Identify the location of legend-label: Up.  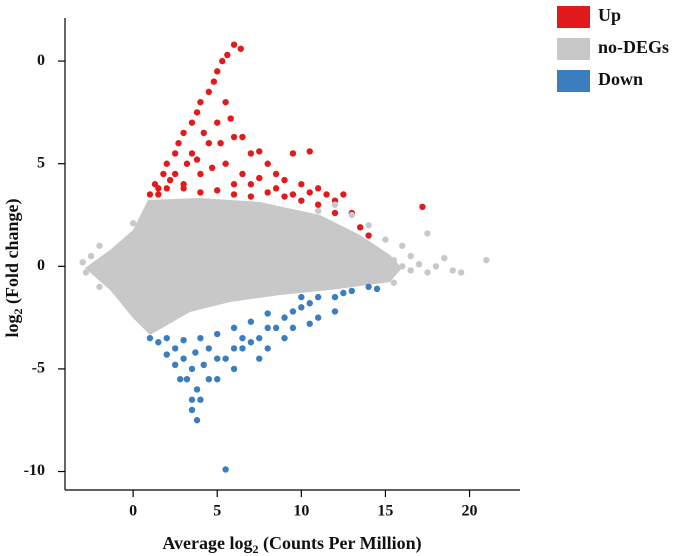
(609, 15).